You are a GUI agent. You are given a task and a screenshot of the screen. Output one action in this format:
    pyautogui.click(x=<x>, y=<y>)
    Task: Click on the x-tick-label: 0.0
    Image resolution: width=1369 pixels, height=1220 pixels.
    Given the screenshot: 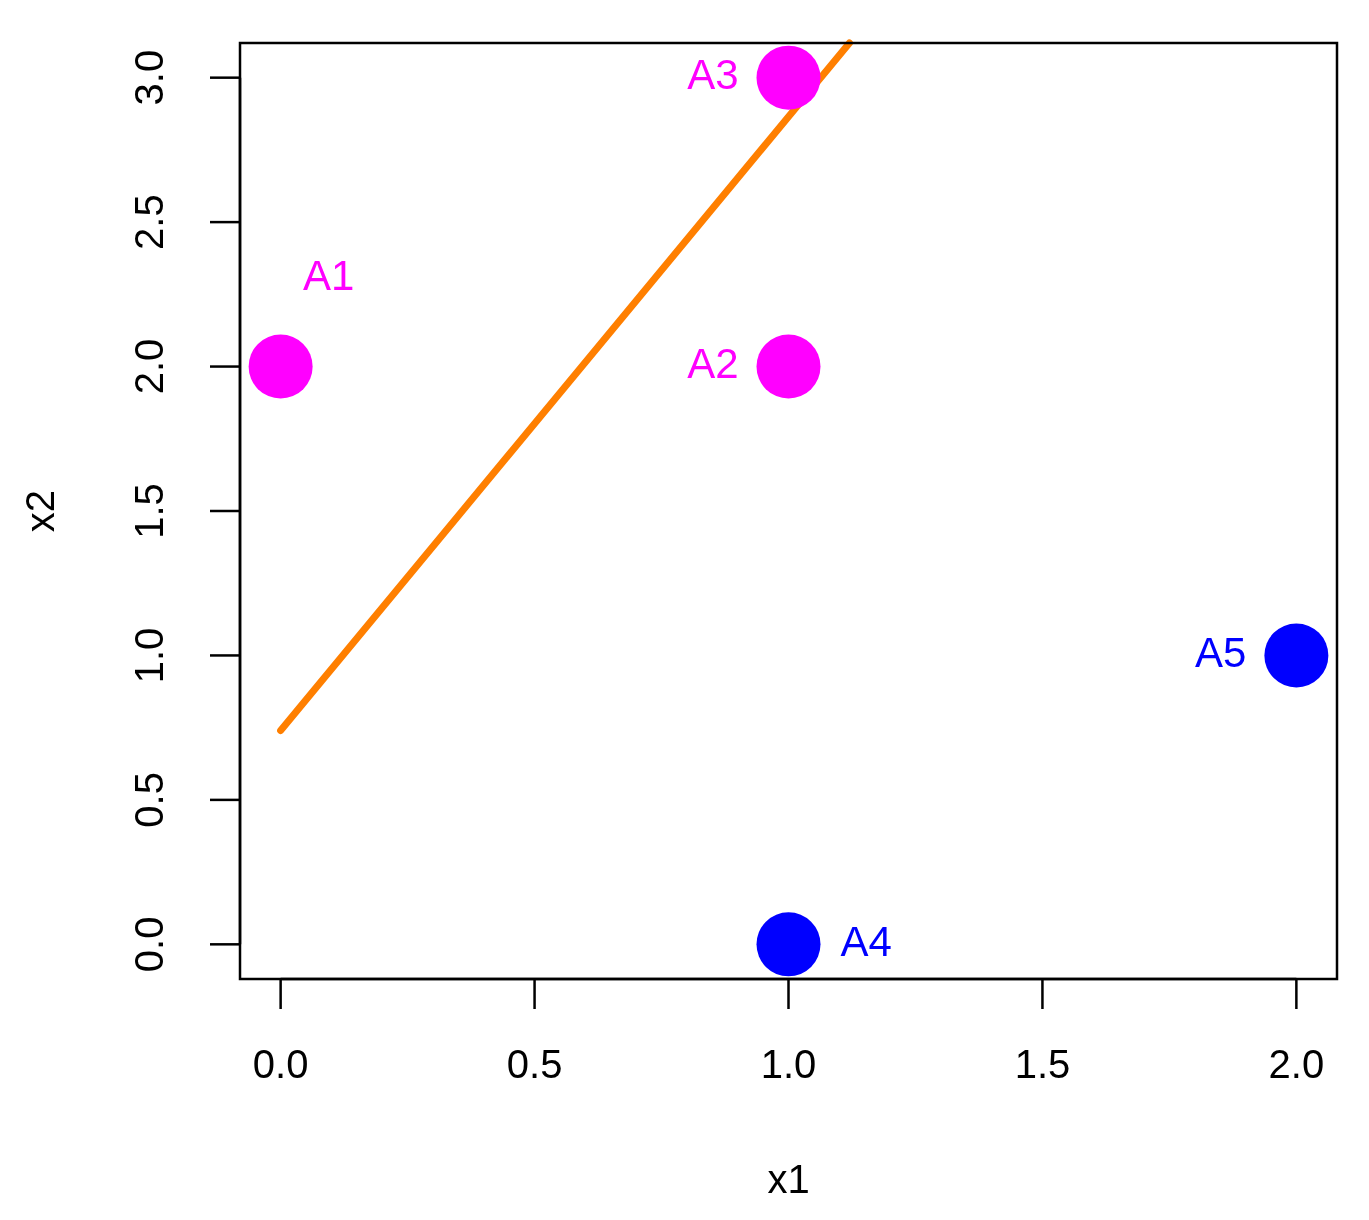 What is the action you would take?
    pyautogui.click(x=280, y=1064)
    